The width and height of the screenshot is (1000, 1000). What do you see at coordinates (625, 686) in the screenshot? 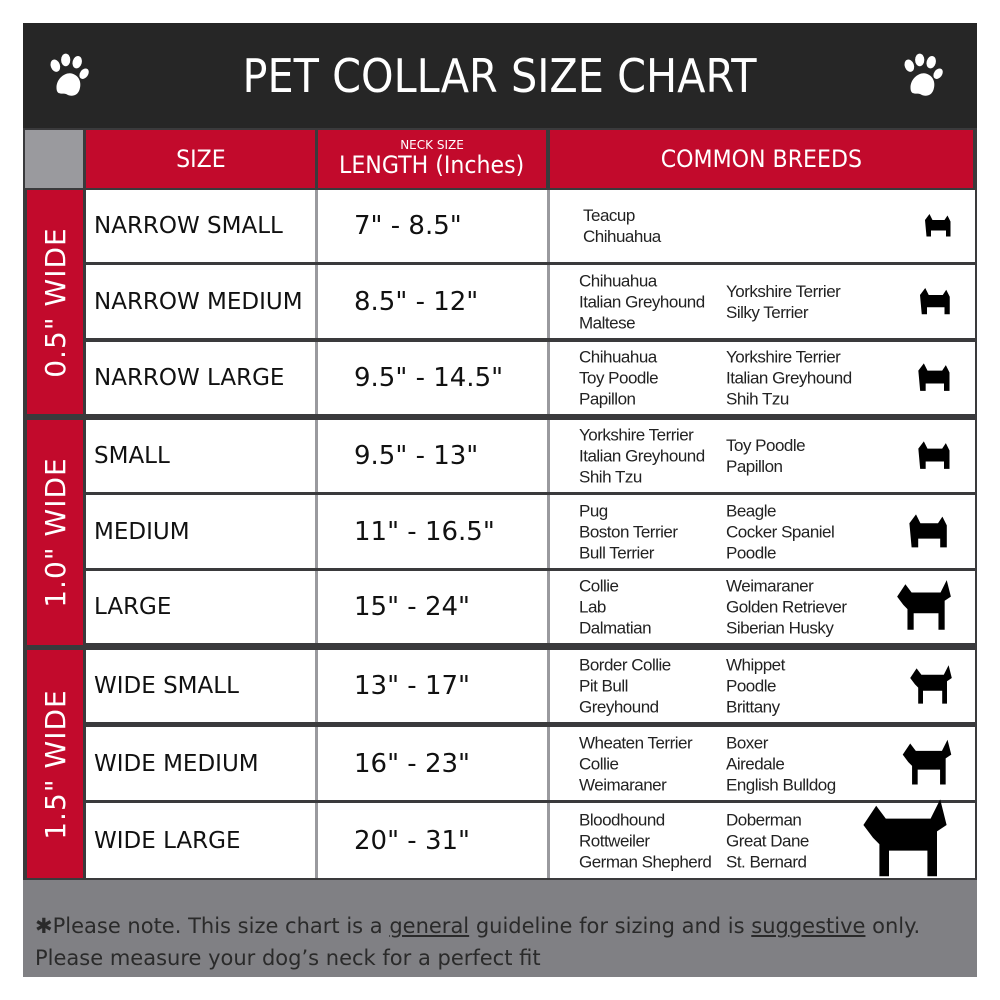
I see `breeds-column-1: Border Collie Pit Bull Greyhound` at bounding box center [625, 686].